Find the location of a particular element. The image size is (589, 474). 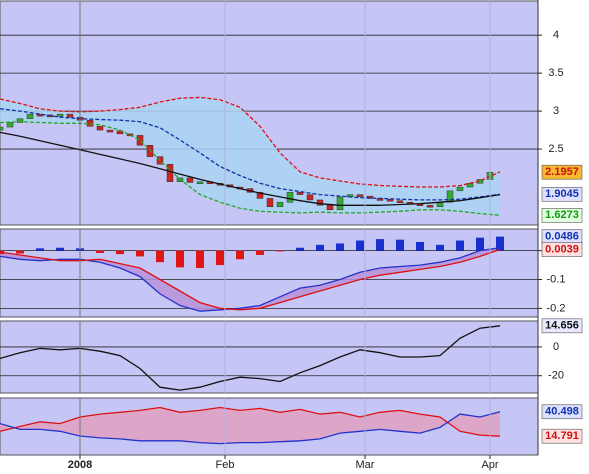

y-tick-label: 2.5 is located at coordinates (555, 149).